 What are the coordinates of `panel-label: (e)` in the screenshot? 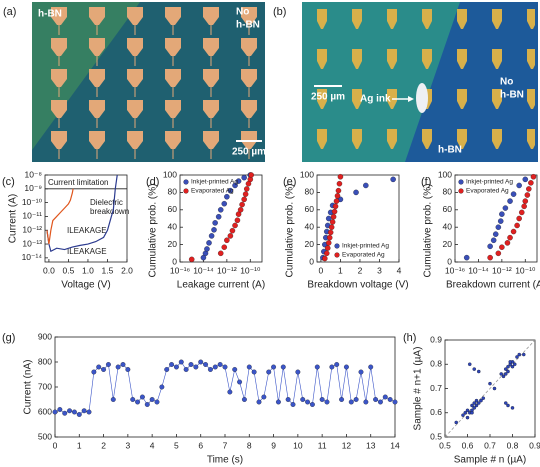 It's located at (289, 182).